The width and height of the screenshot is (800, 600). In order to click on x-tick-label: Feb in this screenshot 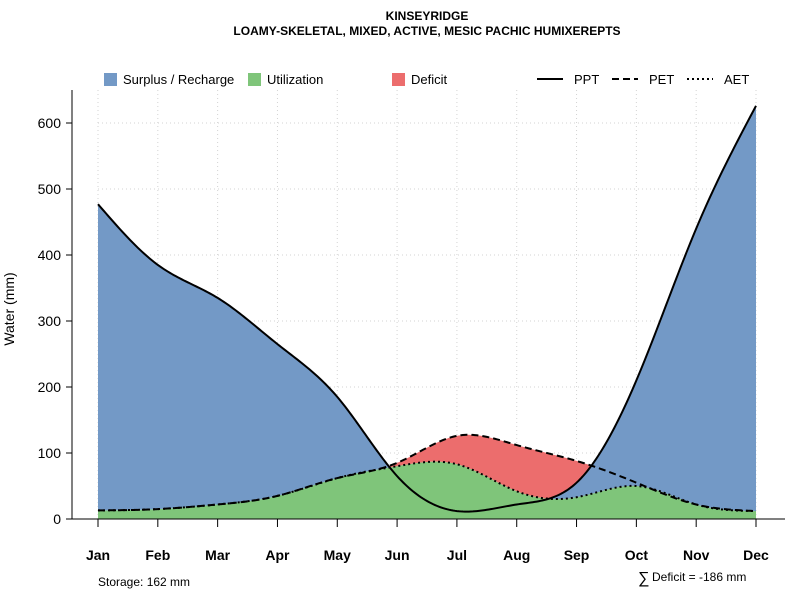, I will do `click(157, 555)`.